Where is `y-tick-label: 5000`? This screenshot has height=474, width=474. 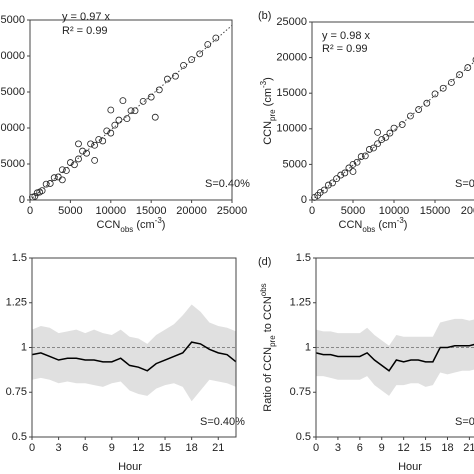 y-tick-label: 5000 is located at coordinates (295, 164).